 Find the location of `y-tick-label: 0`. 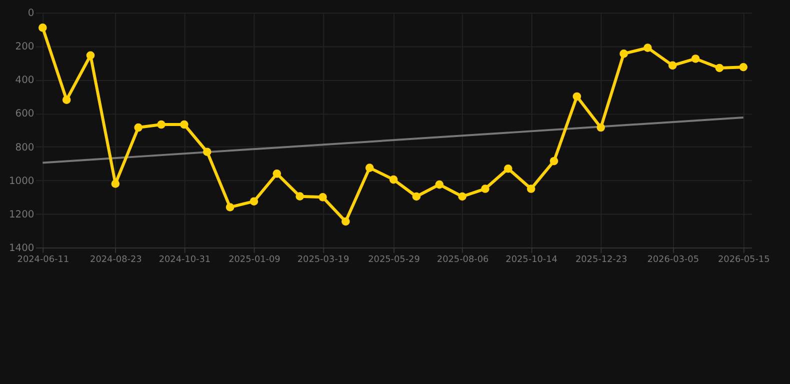

y-tick-label: 0 is located at coordinates (31, 14).